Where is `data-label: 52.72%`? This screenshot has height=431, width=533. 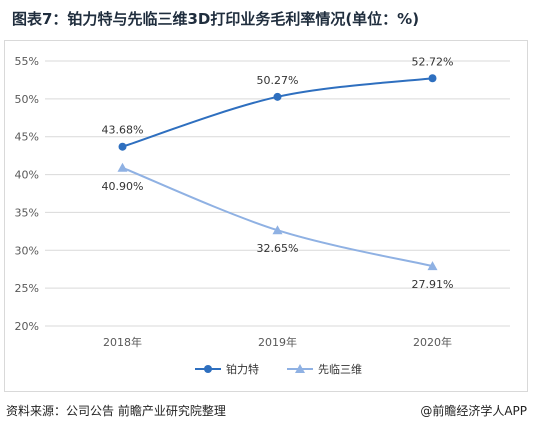
data-label: 52.72% is located at coordinates (433, 61).